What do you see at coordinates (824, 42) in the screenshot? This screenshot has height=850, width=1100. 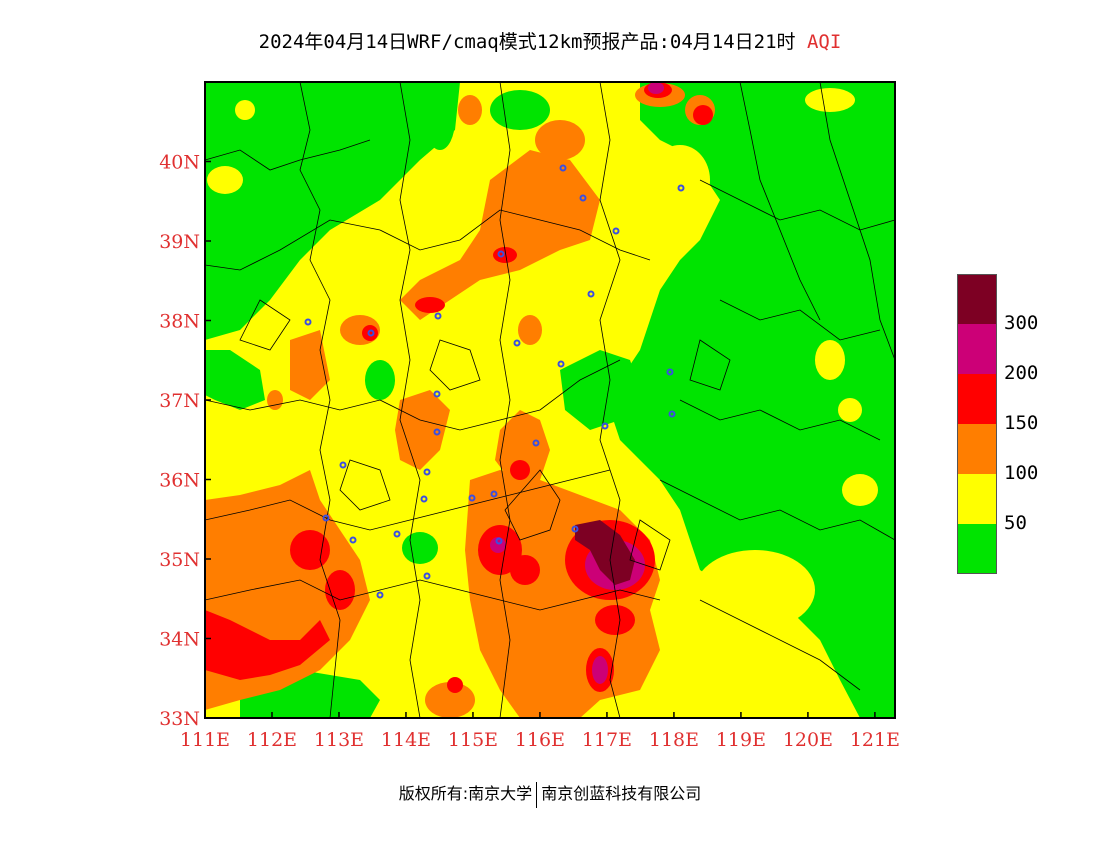 I see `title-variable: AQI` at bounding box center [824, 42].